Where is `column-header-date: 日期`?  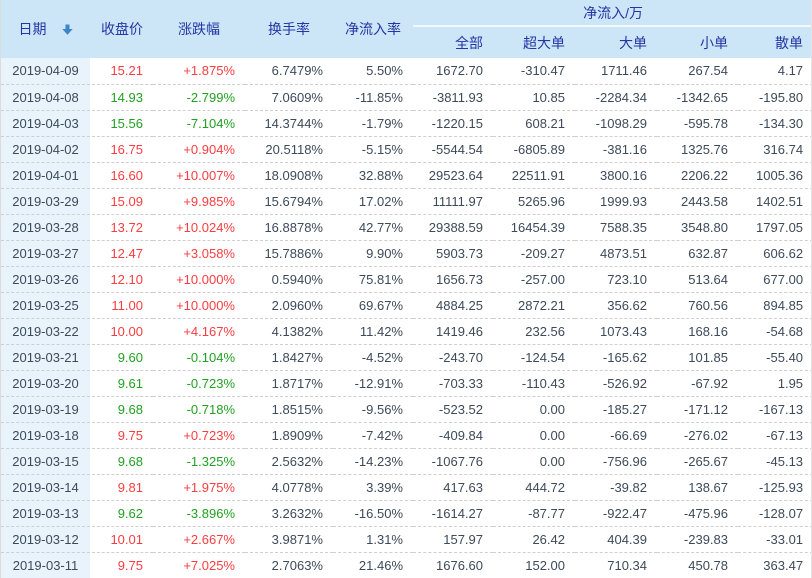
column-header-date: 日期 is located at coordinates (46, 29).